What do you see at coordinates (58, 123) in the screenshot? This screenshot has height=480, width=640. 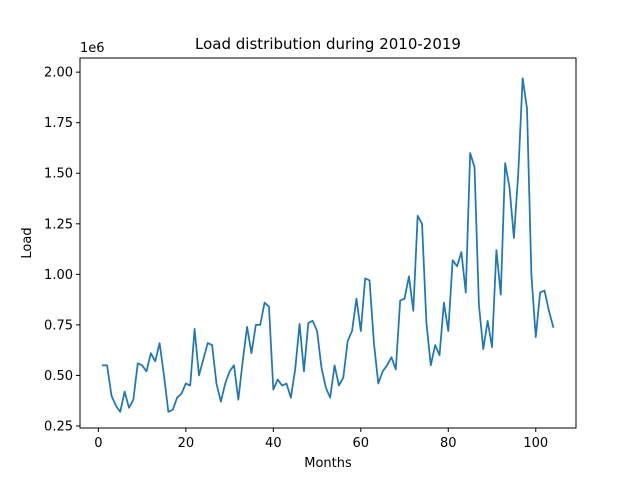 I see `y-tick-label: 1.75` at bounding box center [58, 123].